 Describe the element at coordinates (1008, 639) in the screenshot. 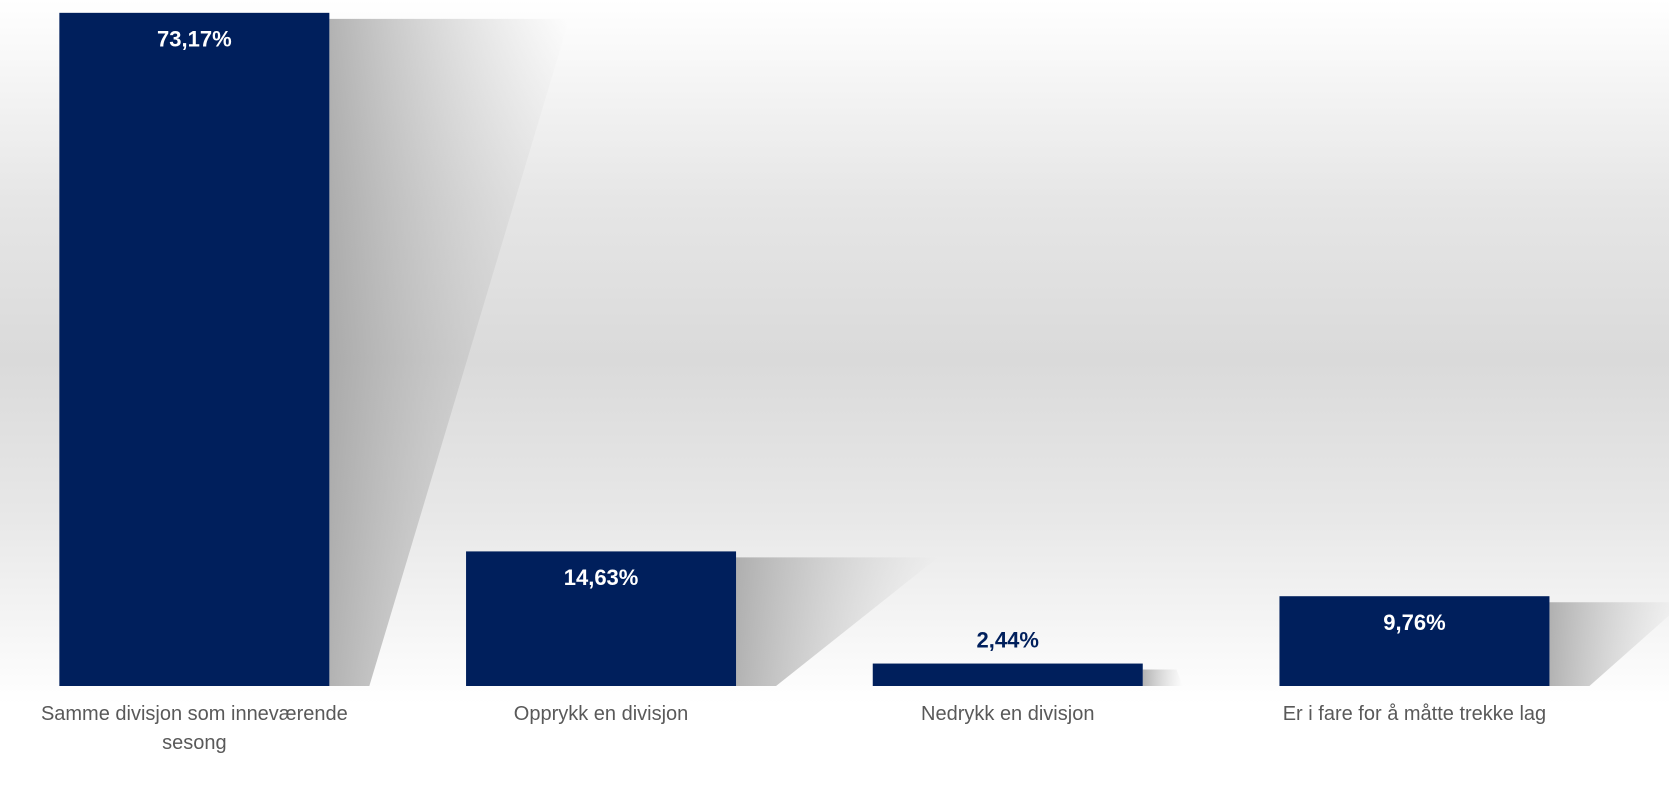

I see `value-label: 2,44%` at that location.